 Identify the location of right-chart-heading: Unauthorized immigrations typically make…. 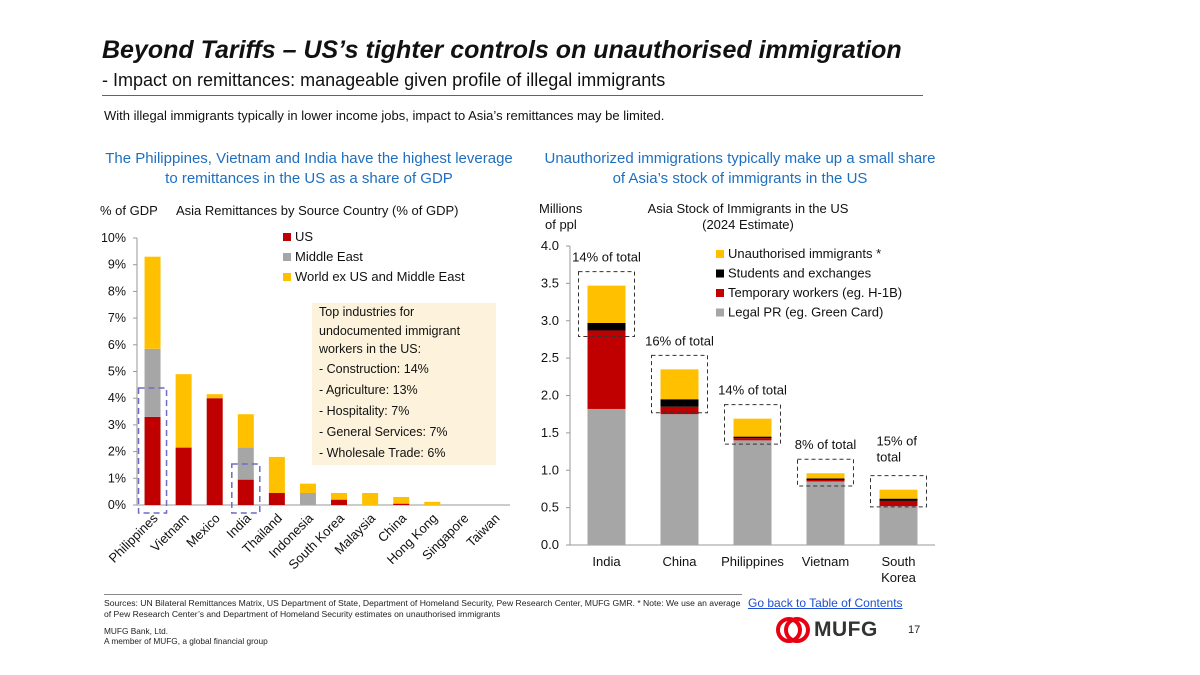
(740, 168).